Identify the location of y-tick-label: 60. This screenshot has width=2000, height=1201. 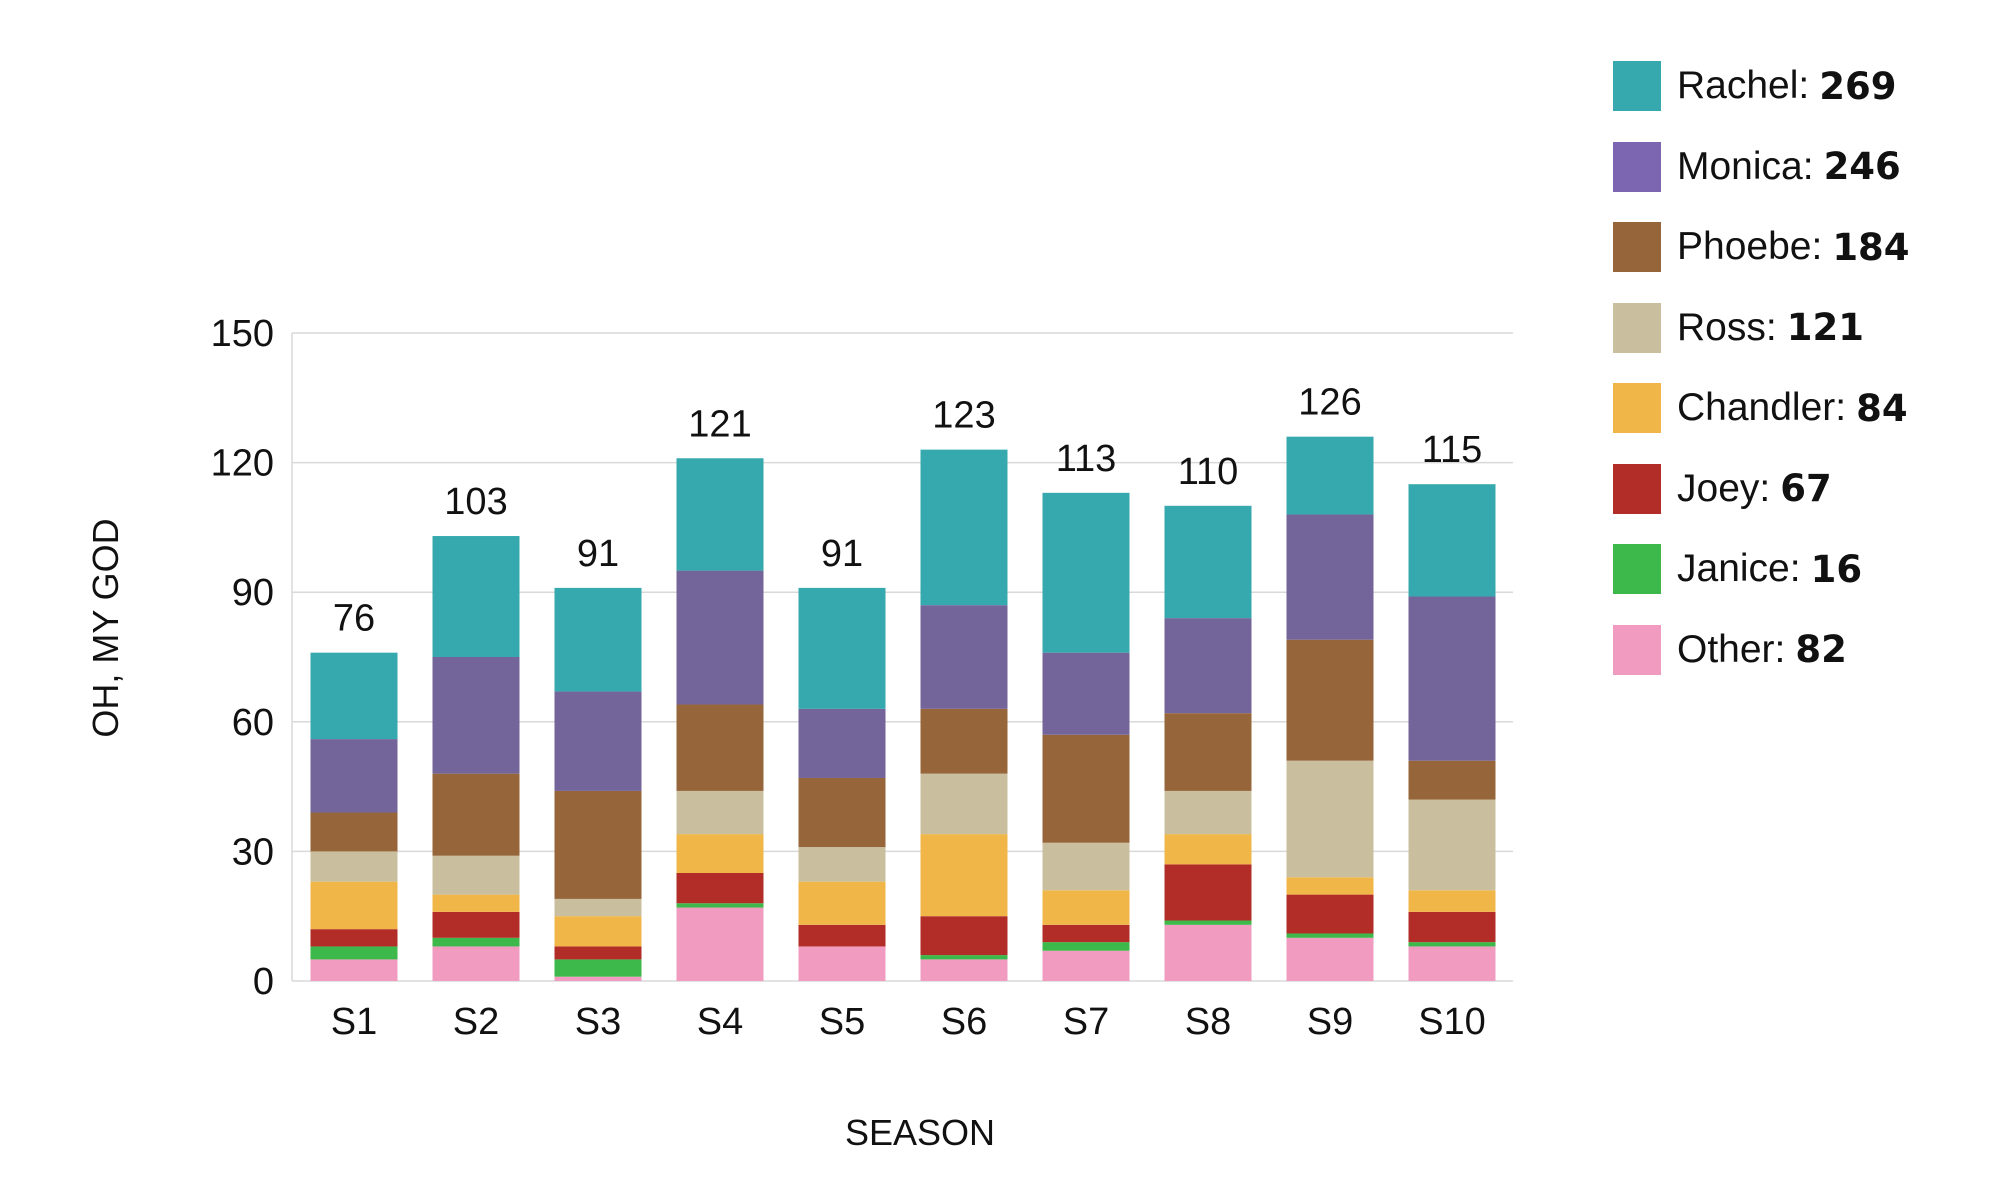
(253, 723).